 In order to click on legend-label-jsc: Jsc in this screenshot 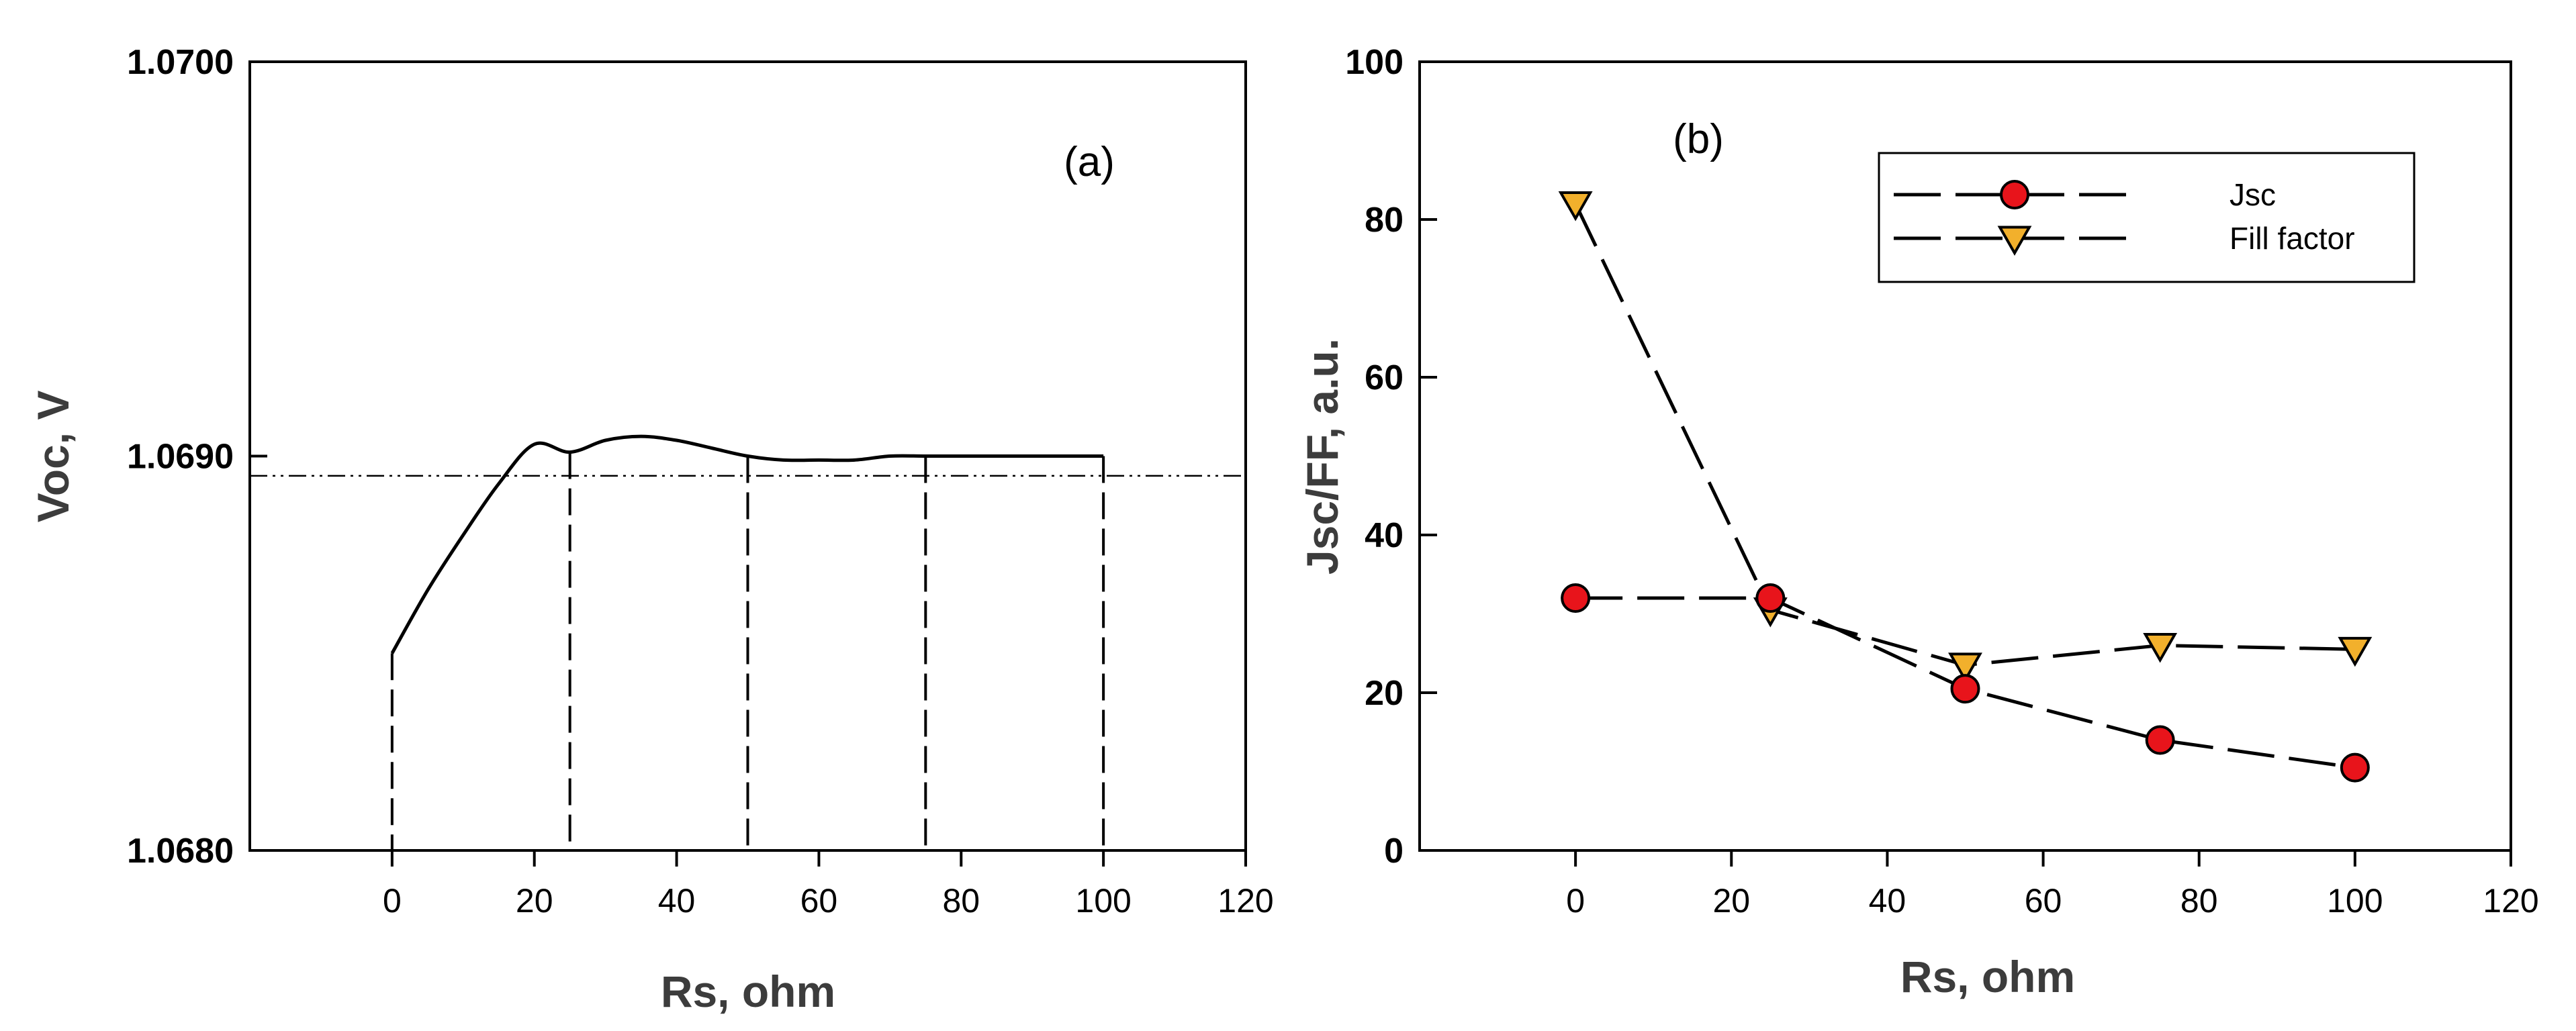, I will do `click(2252, 195)`.